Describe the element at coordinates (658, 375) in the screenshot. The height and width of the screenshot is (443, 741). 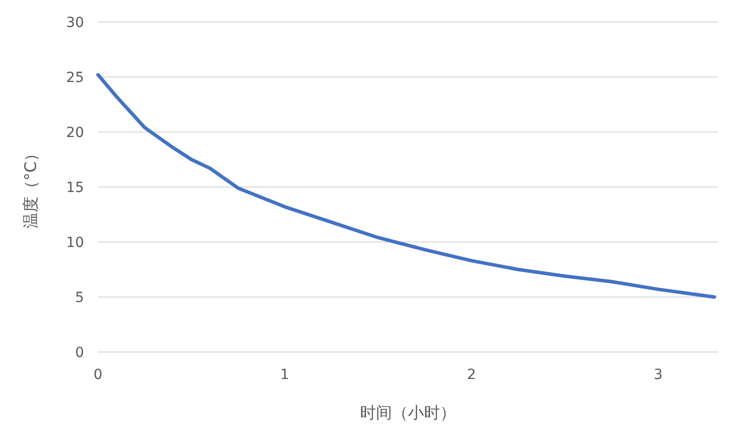
I see `x-tick-label: 3` at that location.